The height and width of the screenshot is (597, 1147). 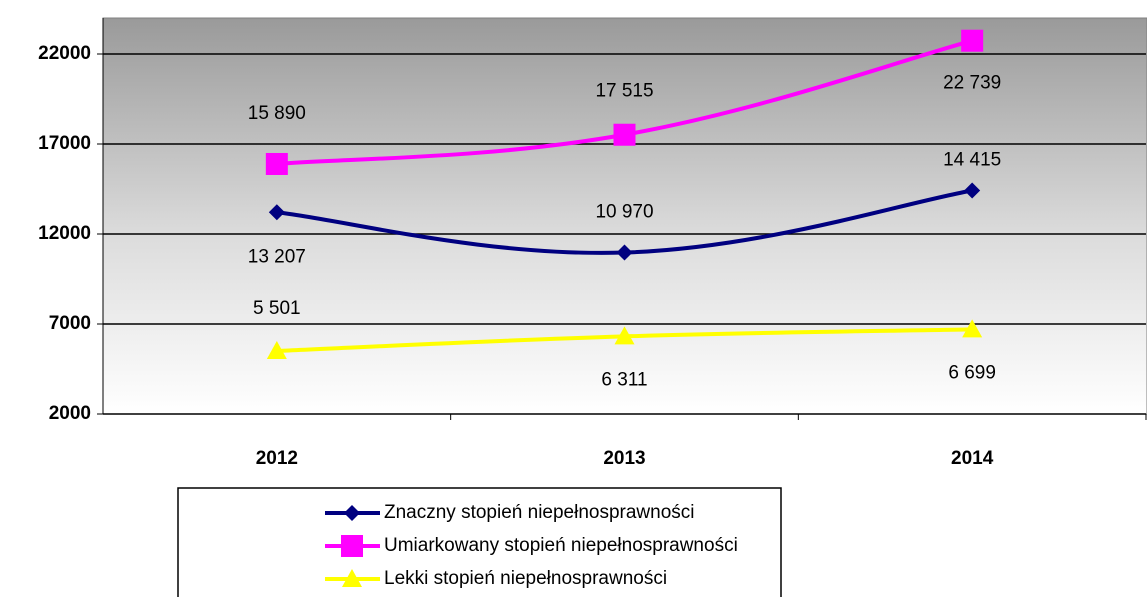 I want to click on data-label: 5 501, so click(x=277, y=308).